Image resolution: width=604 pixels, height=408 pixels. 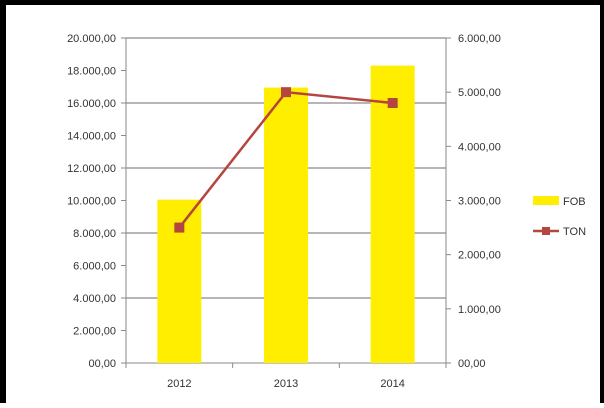 What do you see at coordinates (91, 137) in the screenshot?
I see `left-tick-label-7: 14.000,00` at bounding box center [91, 137].